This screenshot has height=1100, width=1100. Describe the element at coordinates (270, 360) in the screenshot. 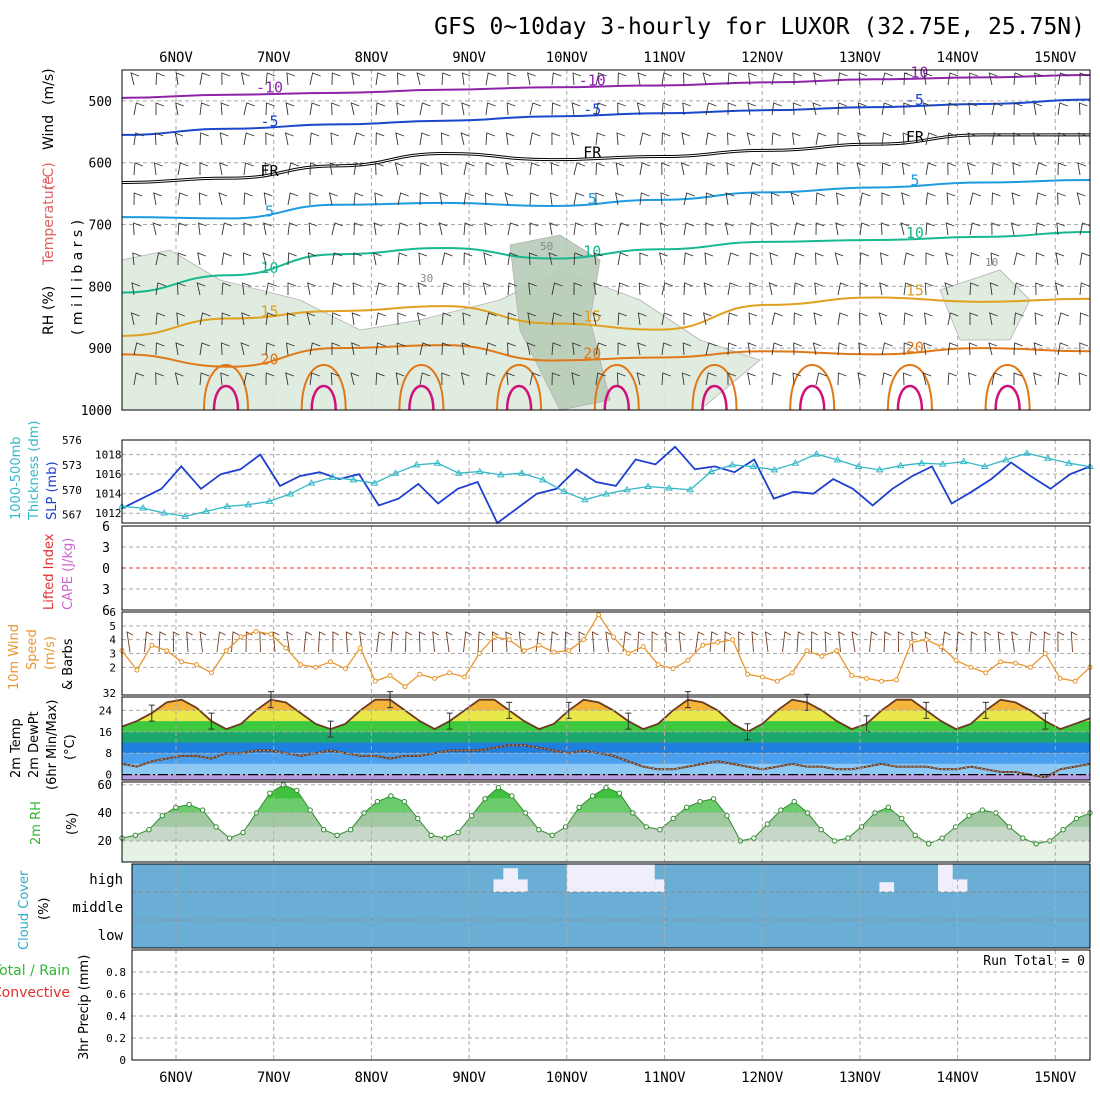

I see `isotherm-label: 20` at that location.